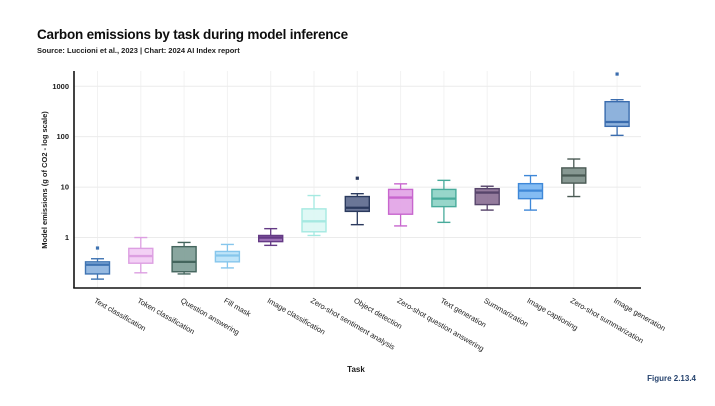 This screenshot has width=715, height=406. I want to click on box-zero-shot-sentiment-analysis, so click(314, 215).